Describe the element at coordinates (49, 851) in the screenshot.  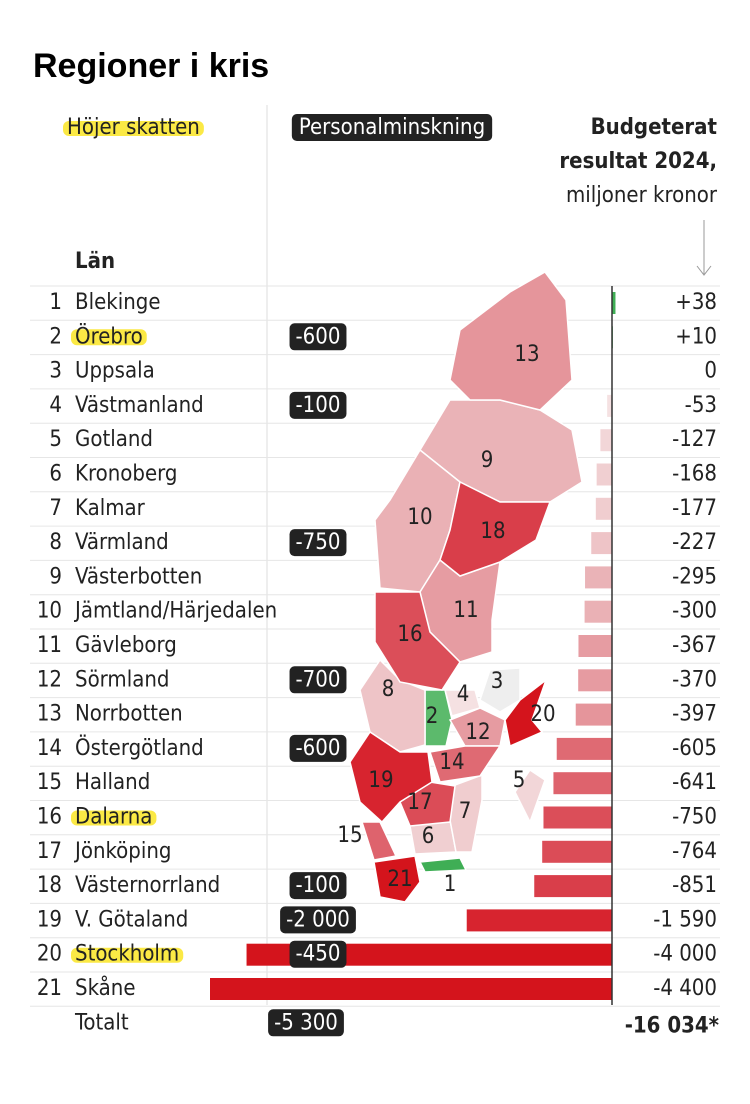
I see `row-number: 17` at that location.